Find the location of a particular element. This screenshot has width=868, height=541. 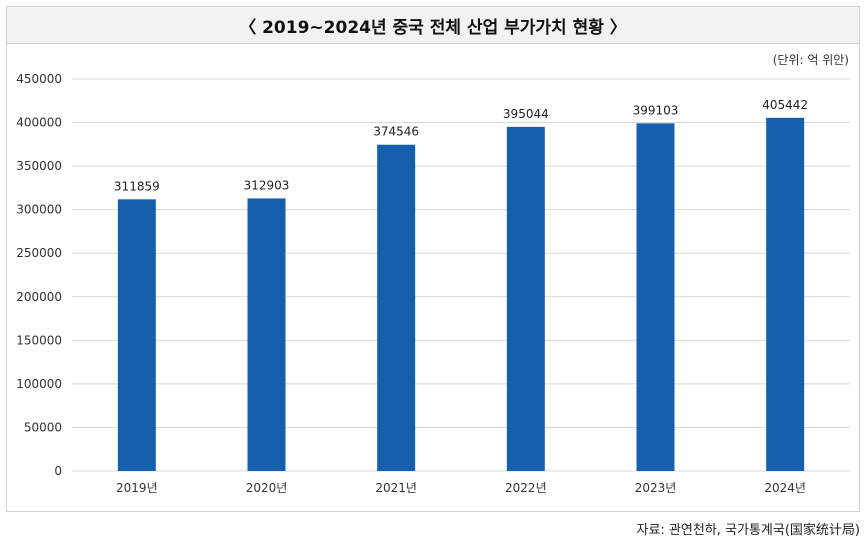

y-tick-label: 300000 is located at coordinates (39, 210).